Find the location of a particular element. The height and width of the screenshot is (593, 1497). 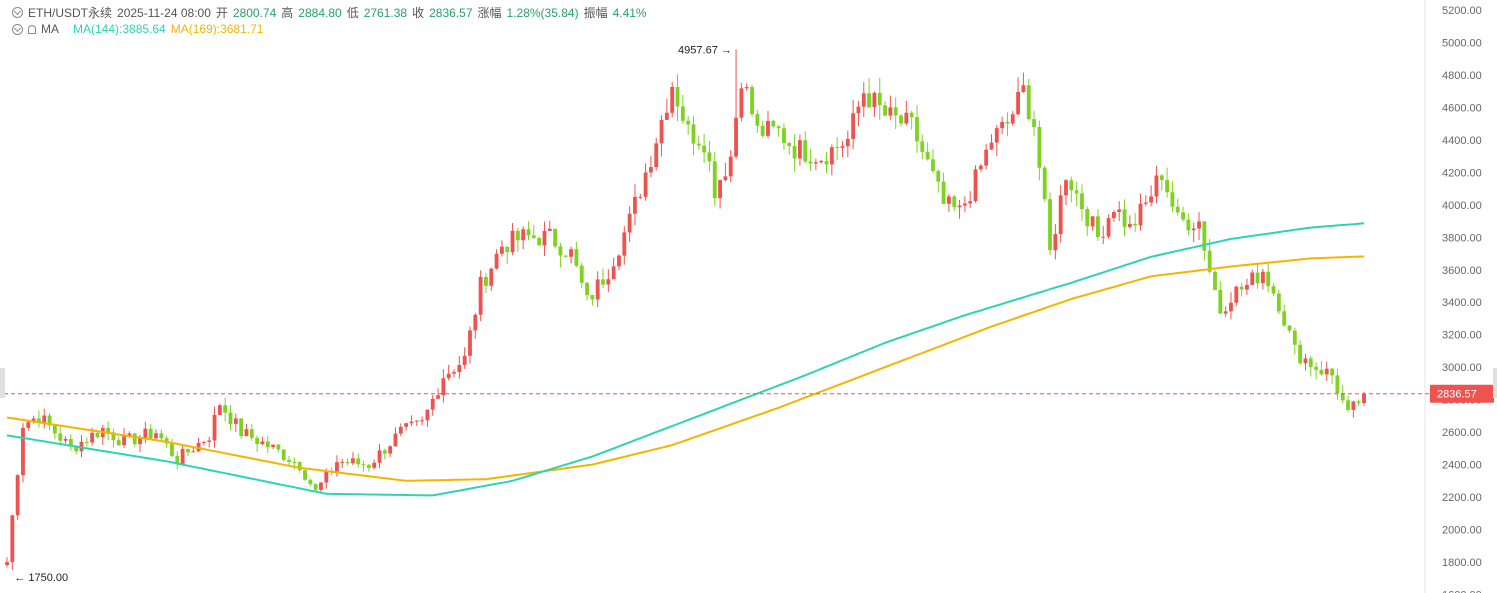

low-label: 低 is located at coordinates (352, 13).